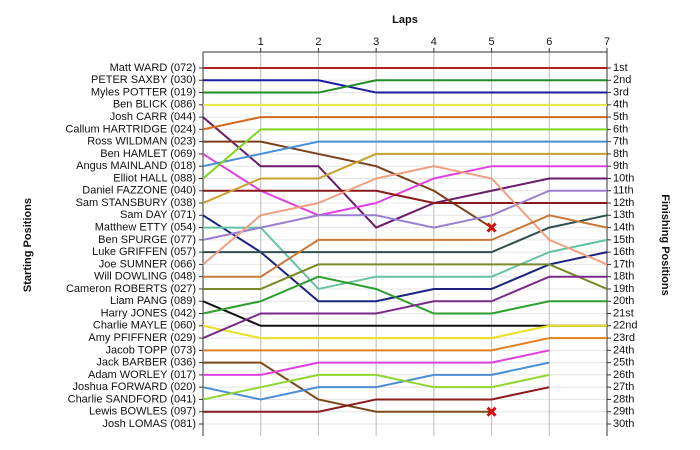  Describe the element at coordinates (623, 375) in the screenshot. I see `y2-tick-label: 26th` at that location.